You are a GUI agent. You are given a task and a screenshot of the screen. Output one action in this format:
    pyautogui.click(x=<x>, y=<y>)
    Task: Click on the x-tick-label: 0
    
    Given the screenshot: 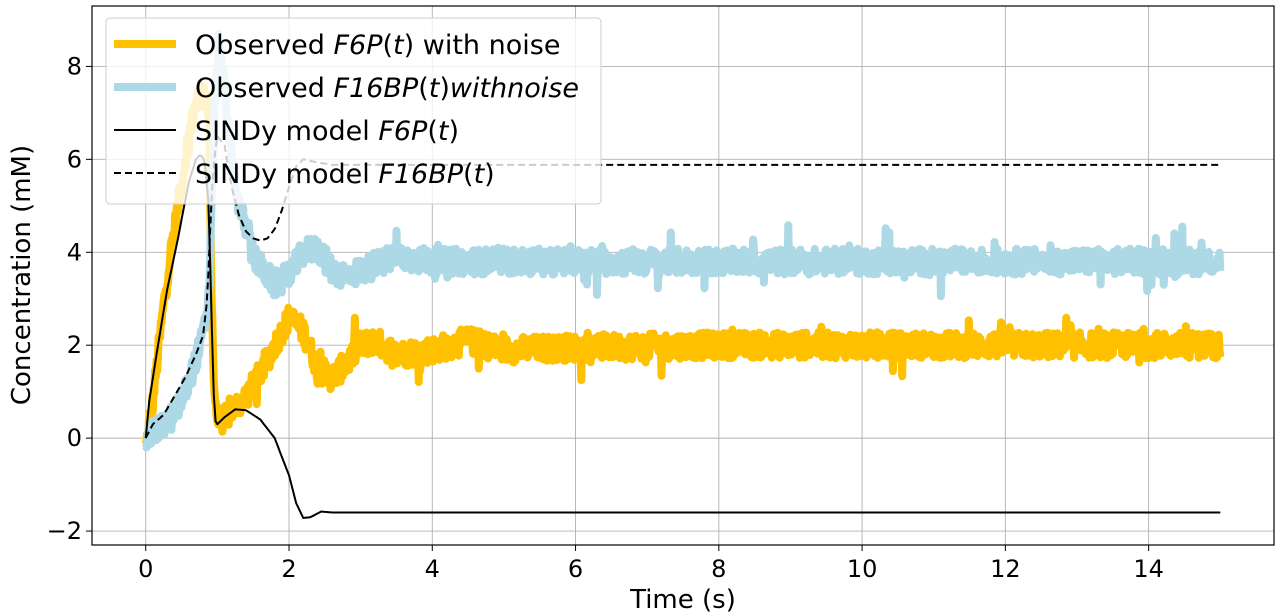 What is the action you would take?
    pyautogui.click(x=145, y=569)
    